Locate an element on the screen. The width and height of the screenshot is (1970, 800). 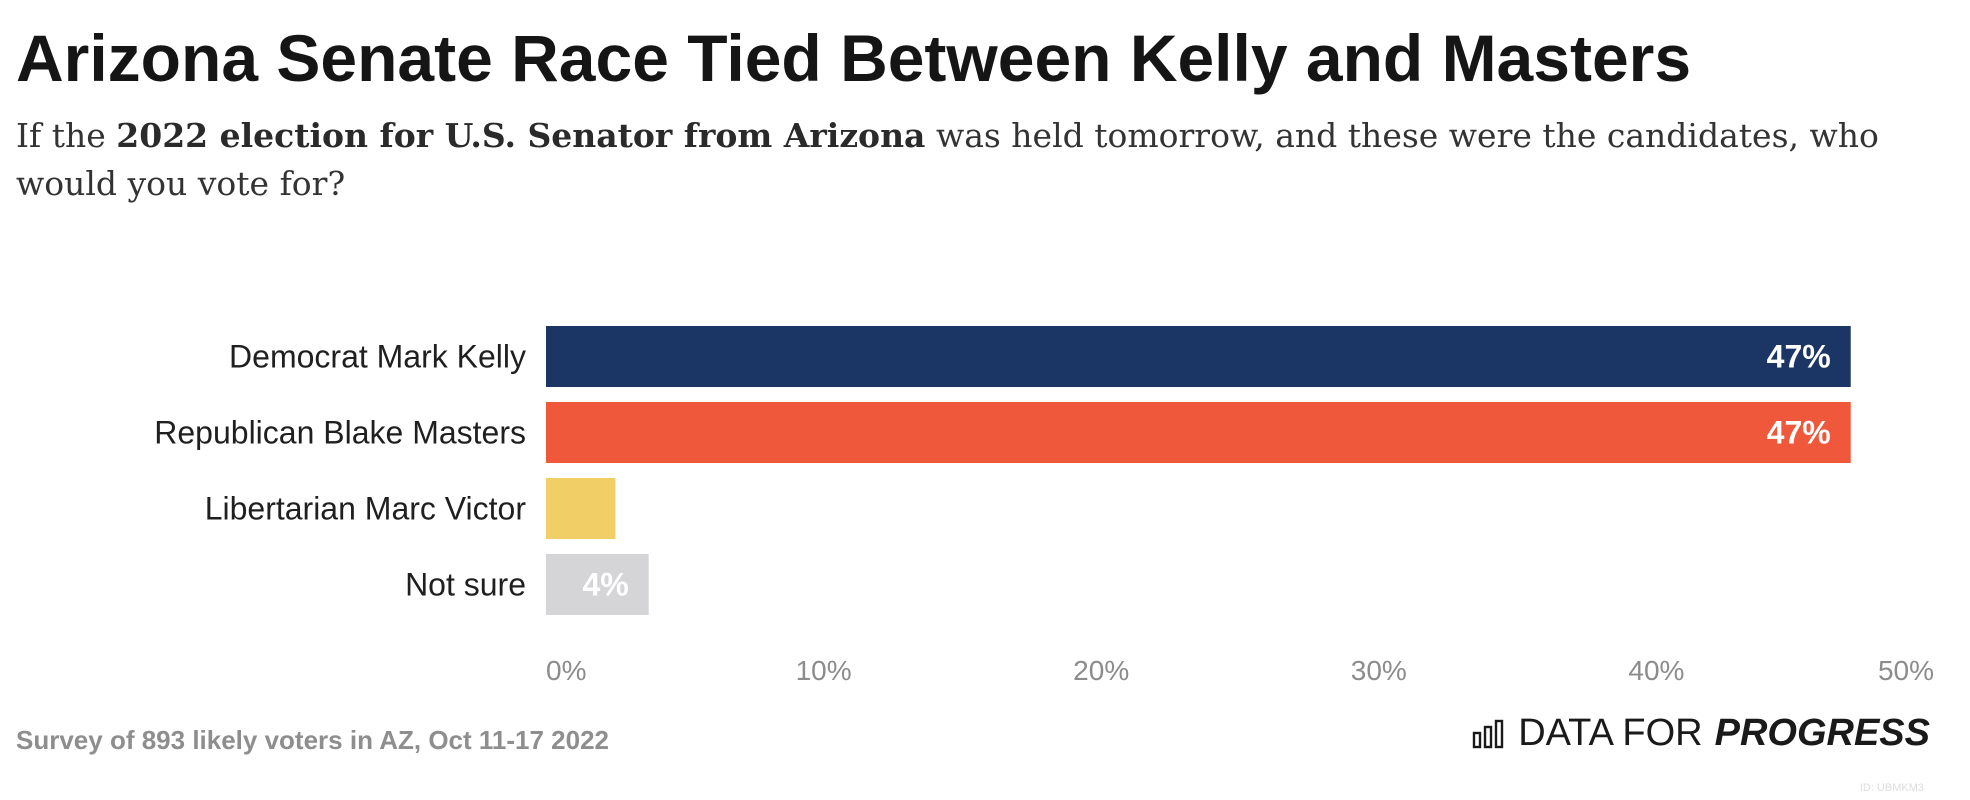
x-tick-label: 10% is located at coordinates (824, 670).